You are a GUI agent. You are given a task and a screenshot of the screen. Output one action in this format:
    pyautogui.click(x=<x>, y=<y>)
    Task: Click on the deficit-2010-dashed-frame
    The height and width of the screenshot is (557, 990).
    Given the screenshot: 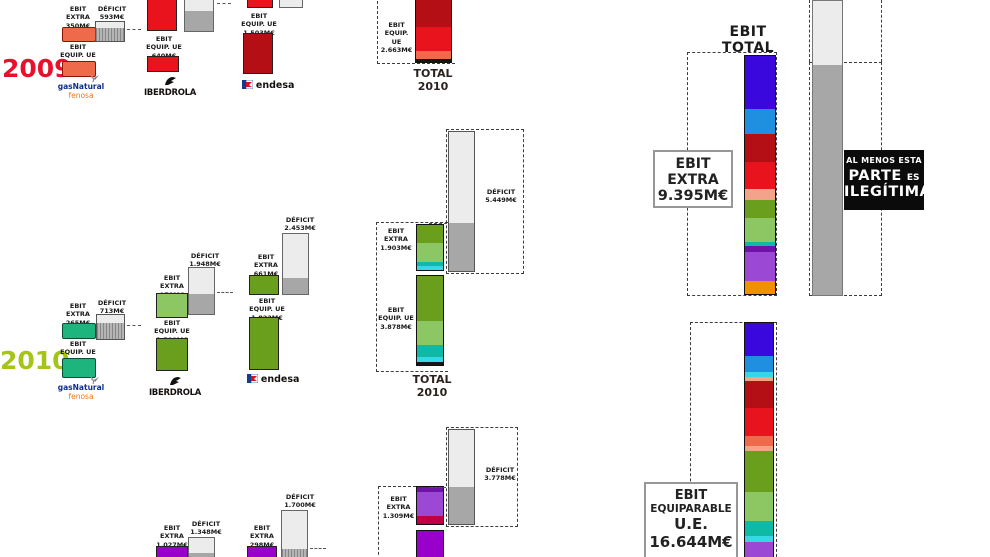 What is the action you would take?
    pyautogui.click(x=485, y=201)
    